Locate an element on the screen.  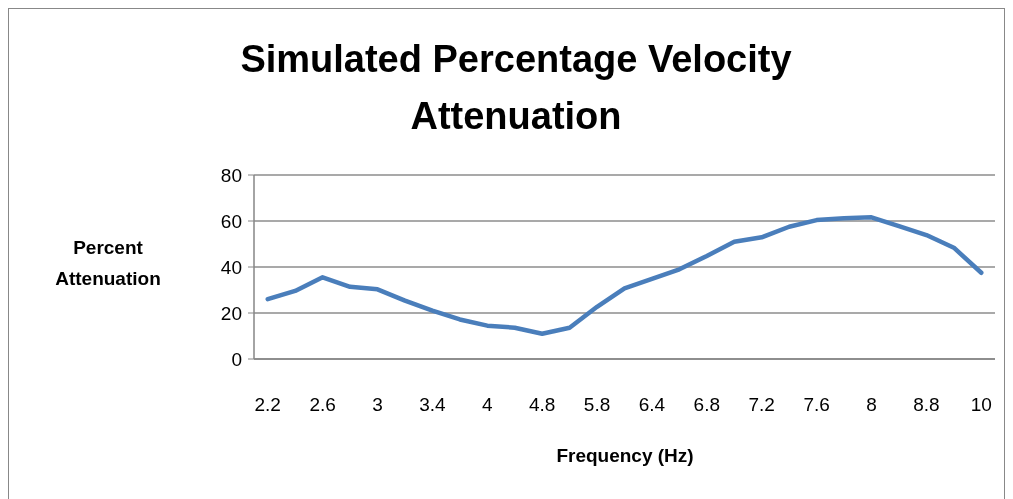
x-tick-label: 2.6 is located at coordinates (322, 404).